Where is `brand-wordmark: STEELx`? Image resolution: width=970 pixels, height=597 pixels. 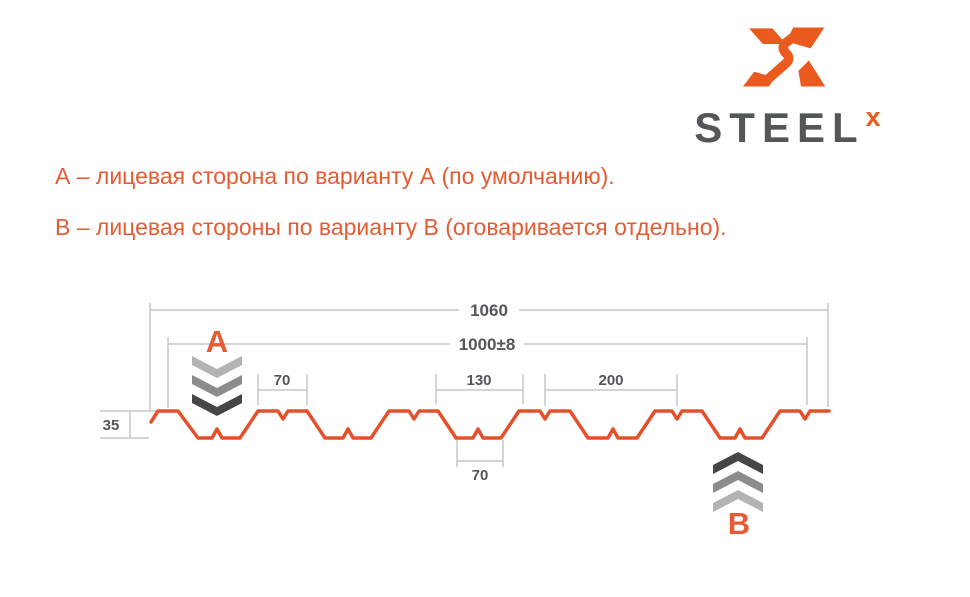
brand-wordmark: STEELx is located at coordinates (787, 126).